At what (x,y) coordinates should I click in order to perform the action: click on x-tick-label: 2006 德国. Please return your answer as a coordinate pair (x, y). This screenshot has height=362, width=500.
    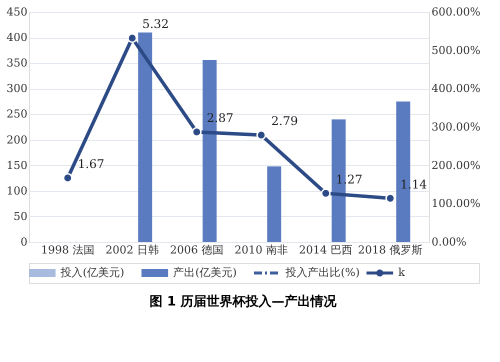
    Looking at the image, I should click on (197, 250).